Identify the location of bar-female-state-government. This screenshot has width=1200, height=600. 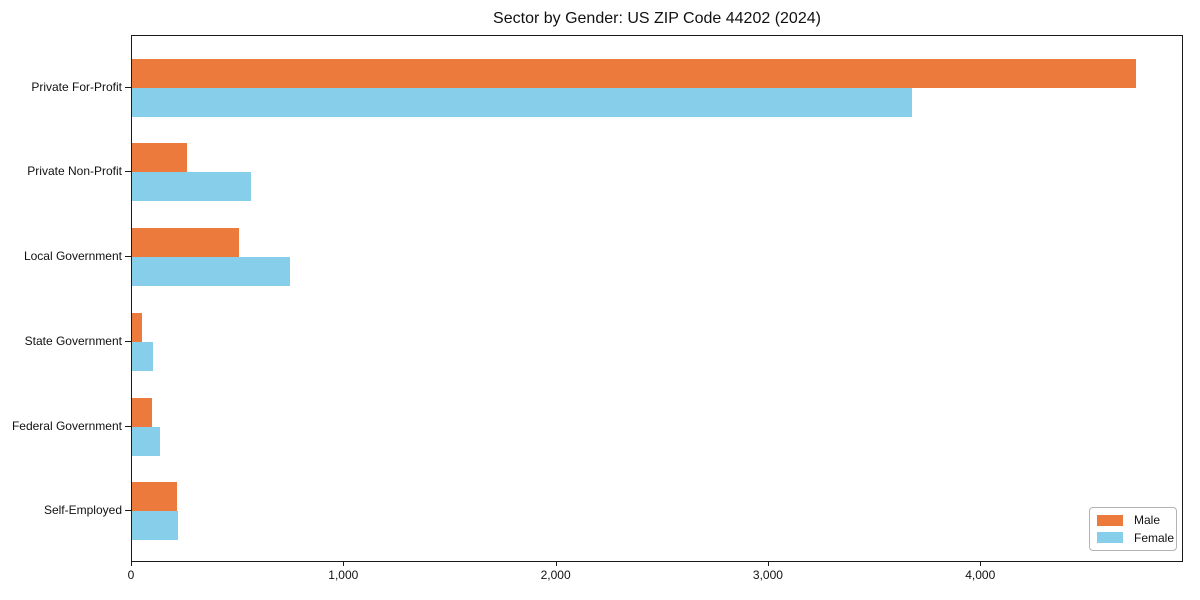
(143, 356).